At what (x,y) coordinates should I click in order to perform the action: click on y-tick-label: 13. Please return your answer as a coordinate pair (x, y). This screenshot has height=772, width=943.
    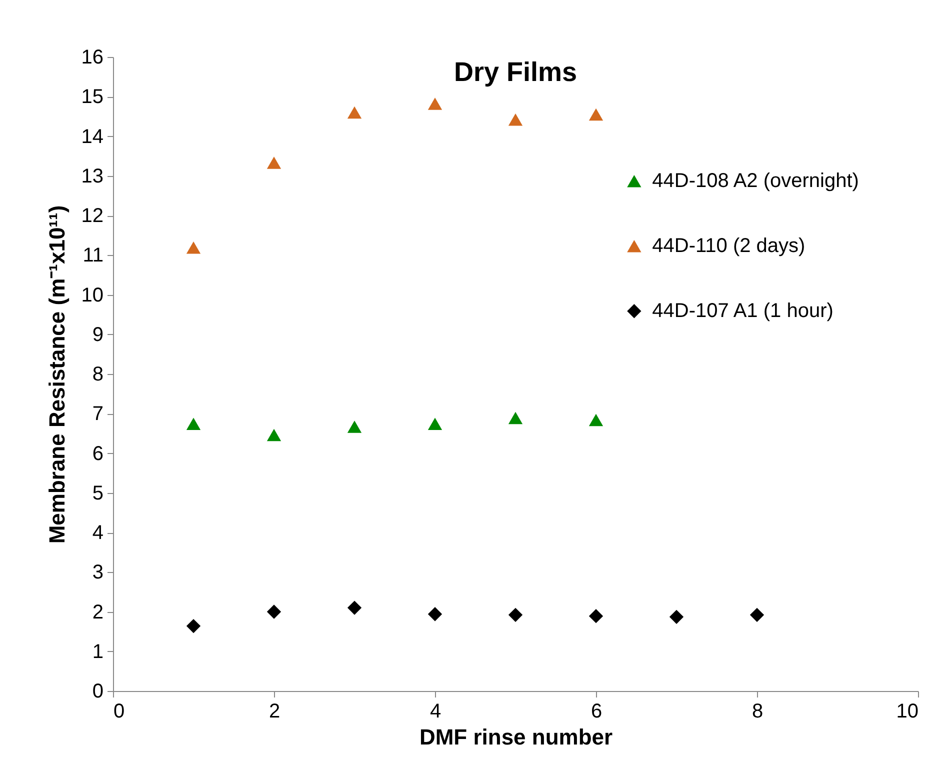
    Looking at the image, I should click on (92, 176).